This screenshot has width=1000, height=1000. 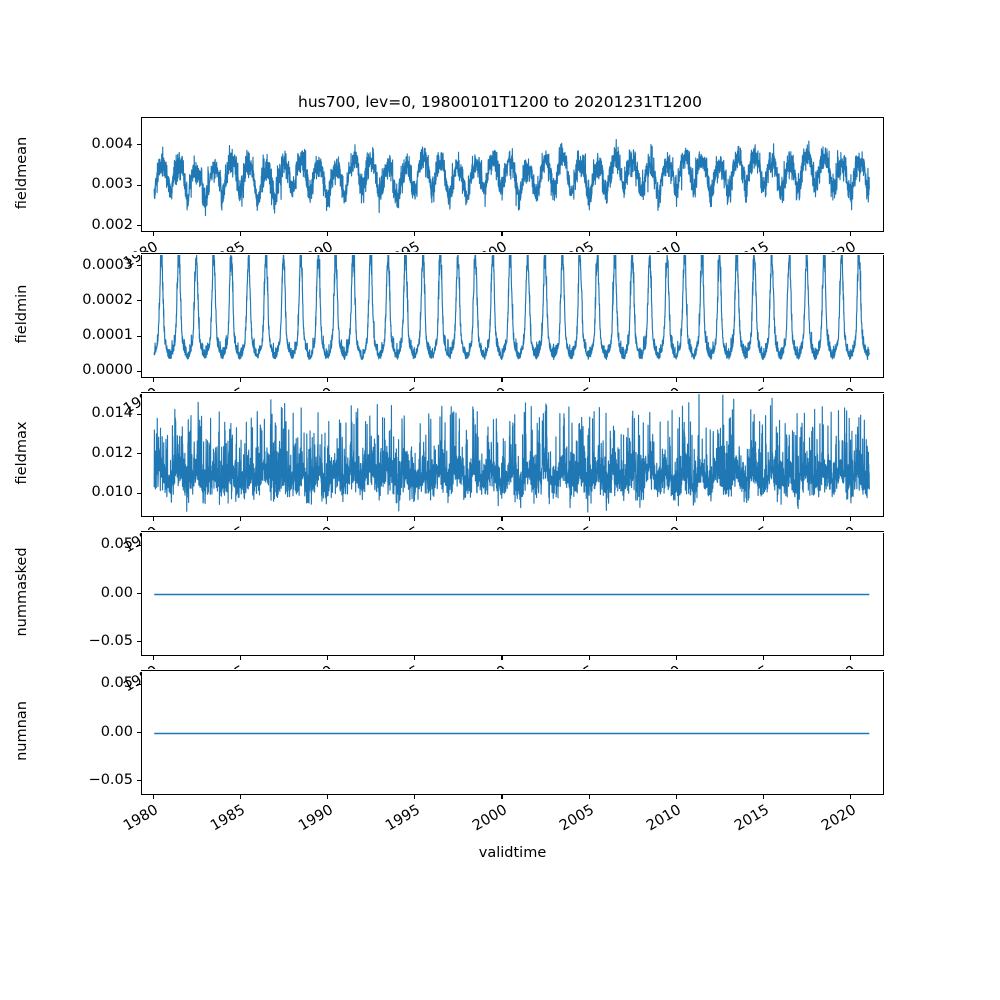 What do you see at coordinates (112, 452) in the screenshot?
I see `y-tick-label-fieldmax: 0.012` at bounding box center [112, 452].